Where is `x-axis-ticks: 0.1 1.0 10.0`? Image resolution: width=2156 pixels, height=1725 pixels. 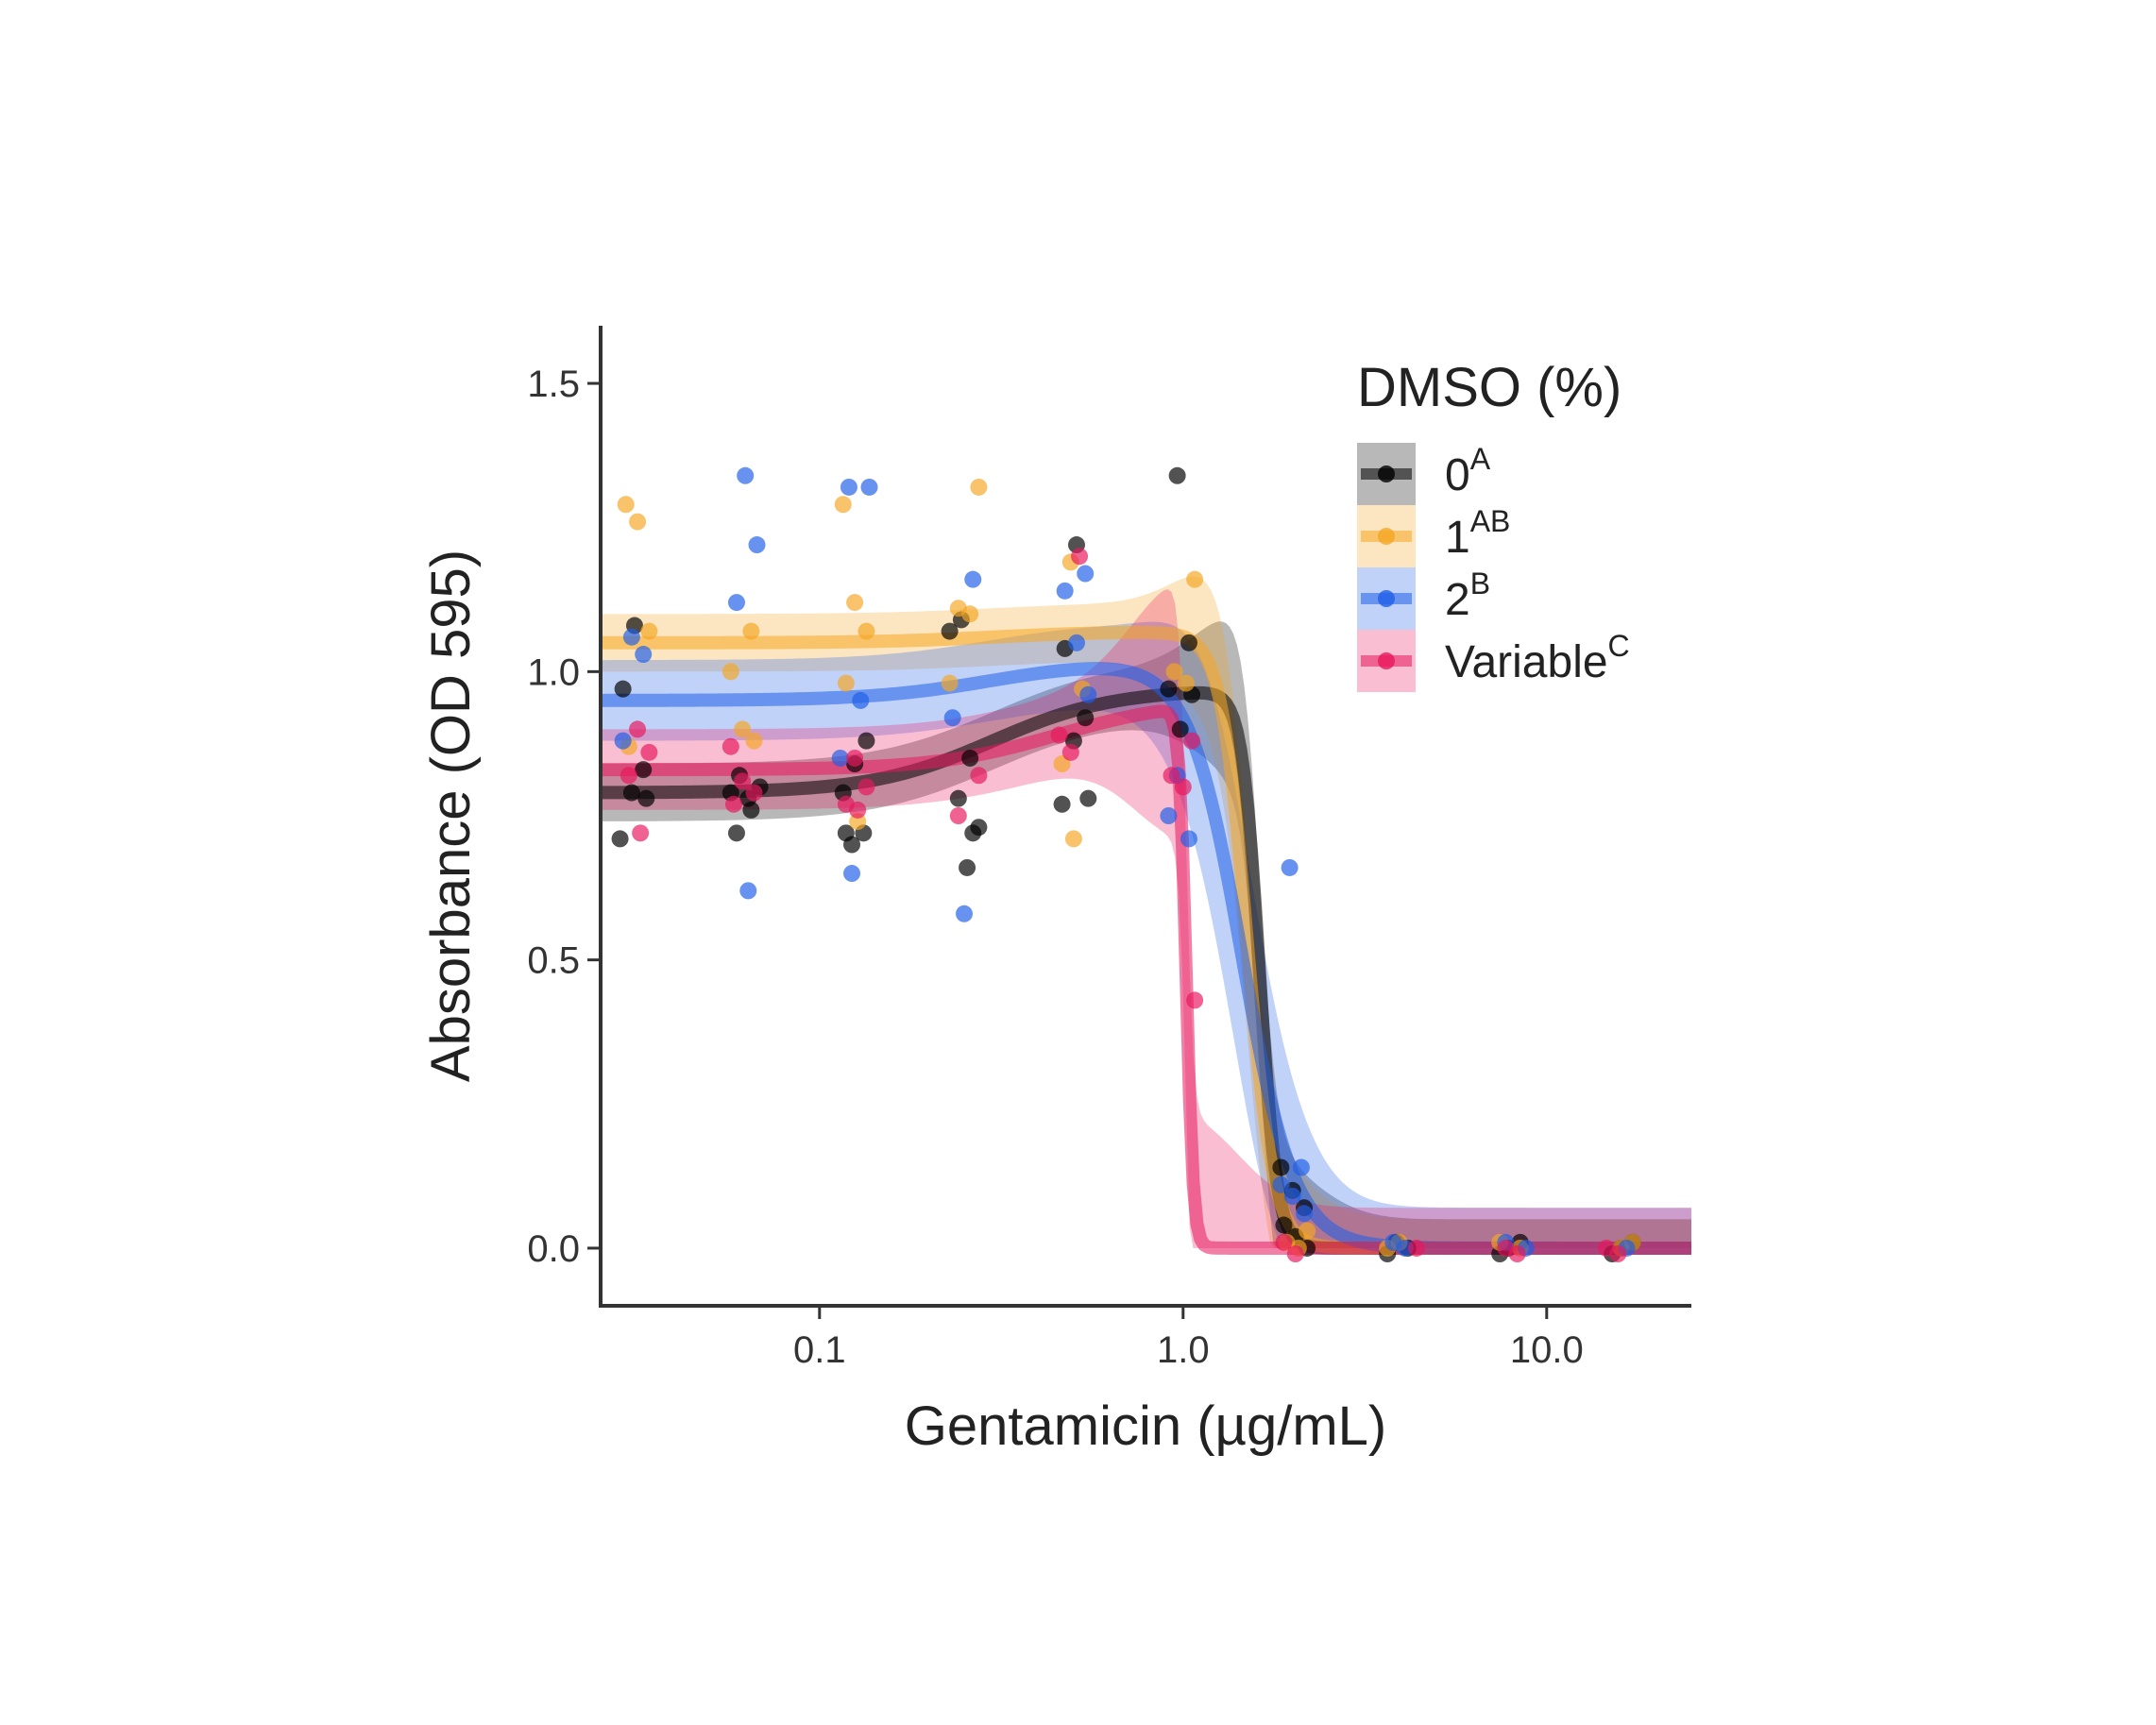 x-axis-ticks: 0.1 1.0 10.0 is located at coordinates (1189, 1338).